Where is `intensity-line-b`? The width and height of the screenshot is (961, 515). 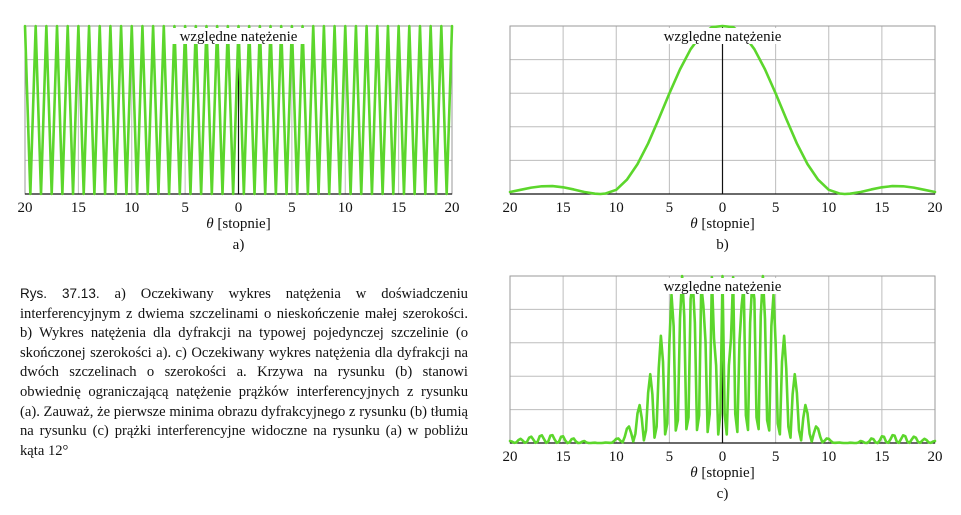 intensity-line-b is located at coordinates (722, 110).